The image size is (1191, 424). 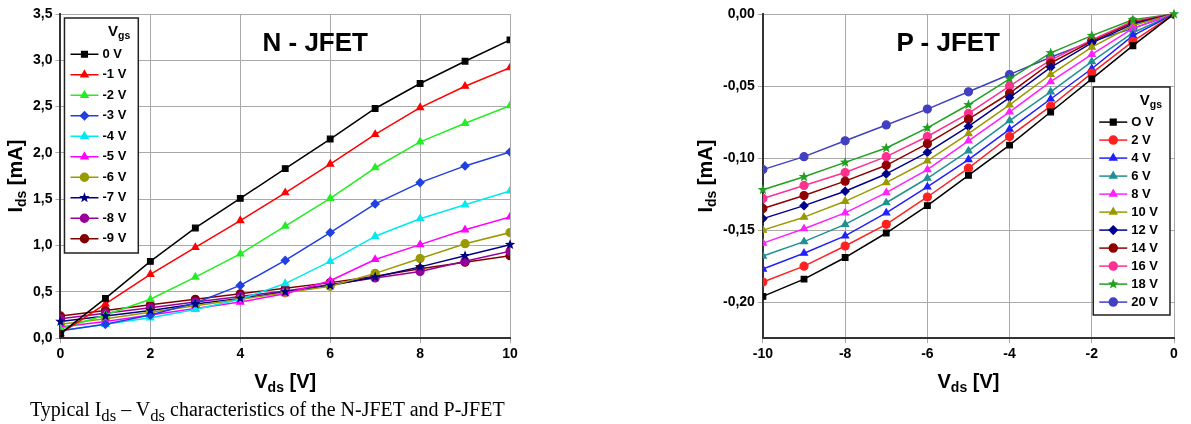 I want to click on legend-label: 8 V, so click(x=1141, y=193).